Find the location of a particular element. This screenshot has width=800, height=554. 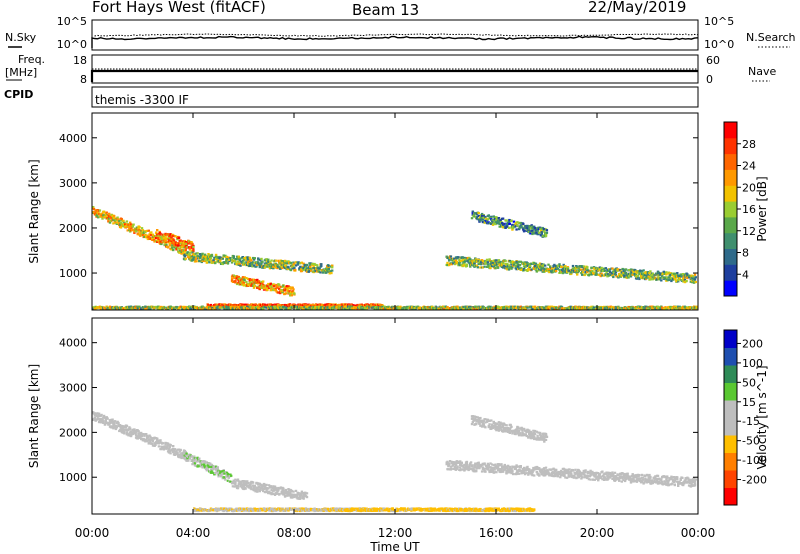

power-colorbar-swatch is located at coordinates (730, 130).